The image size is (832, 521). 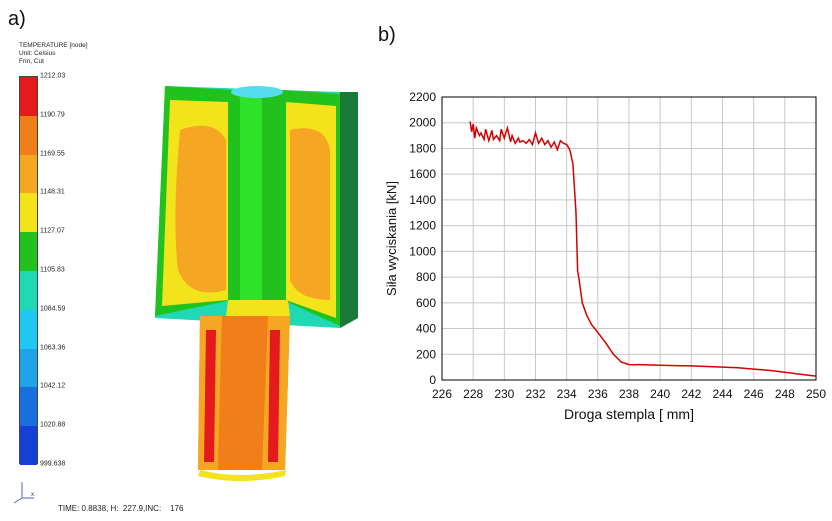 I want to click on x-tick-label: 246, so click(x=754, y=394).